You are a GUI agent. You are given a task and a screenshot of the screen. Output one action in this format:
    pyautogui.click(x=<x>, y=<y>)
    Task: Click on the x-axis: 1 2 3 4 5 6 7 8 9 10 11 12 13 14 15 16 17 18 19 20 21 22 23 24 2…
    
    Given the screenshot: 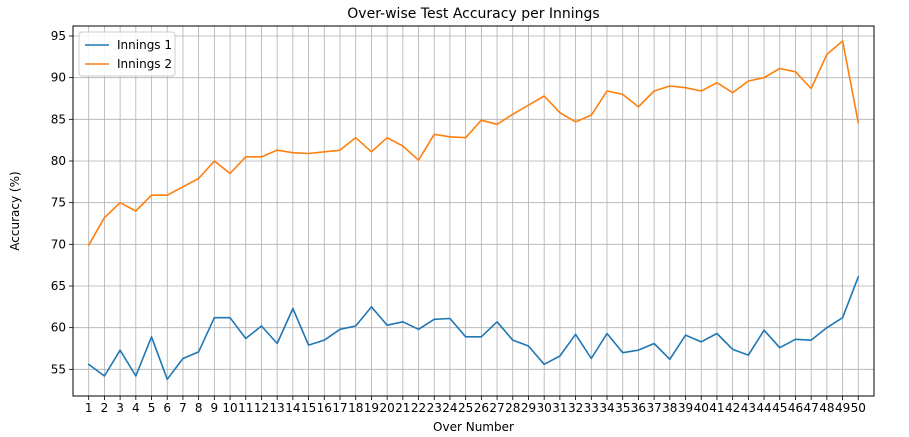 What is the action you would take?
    pyautogui.click(x=475, y=405)
    